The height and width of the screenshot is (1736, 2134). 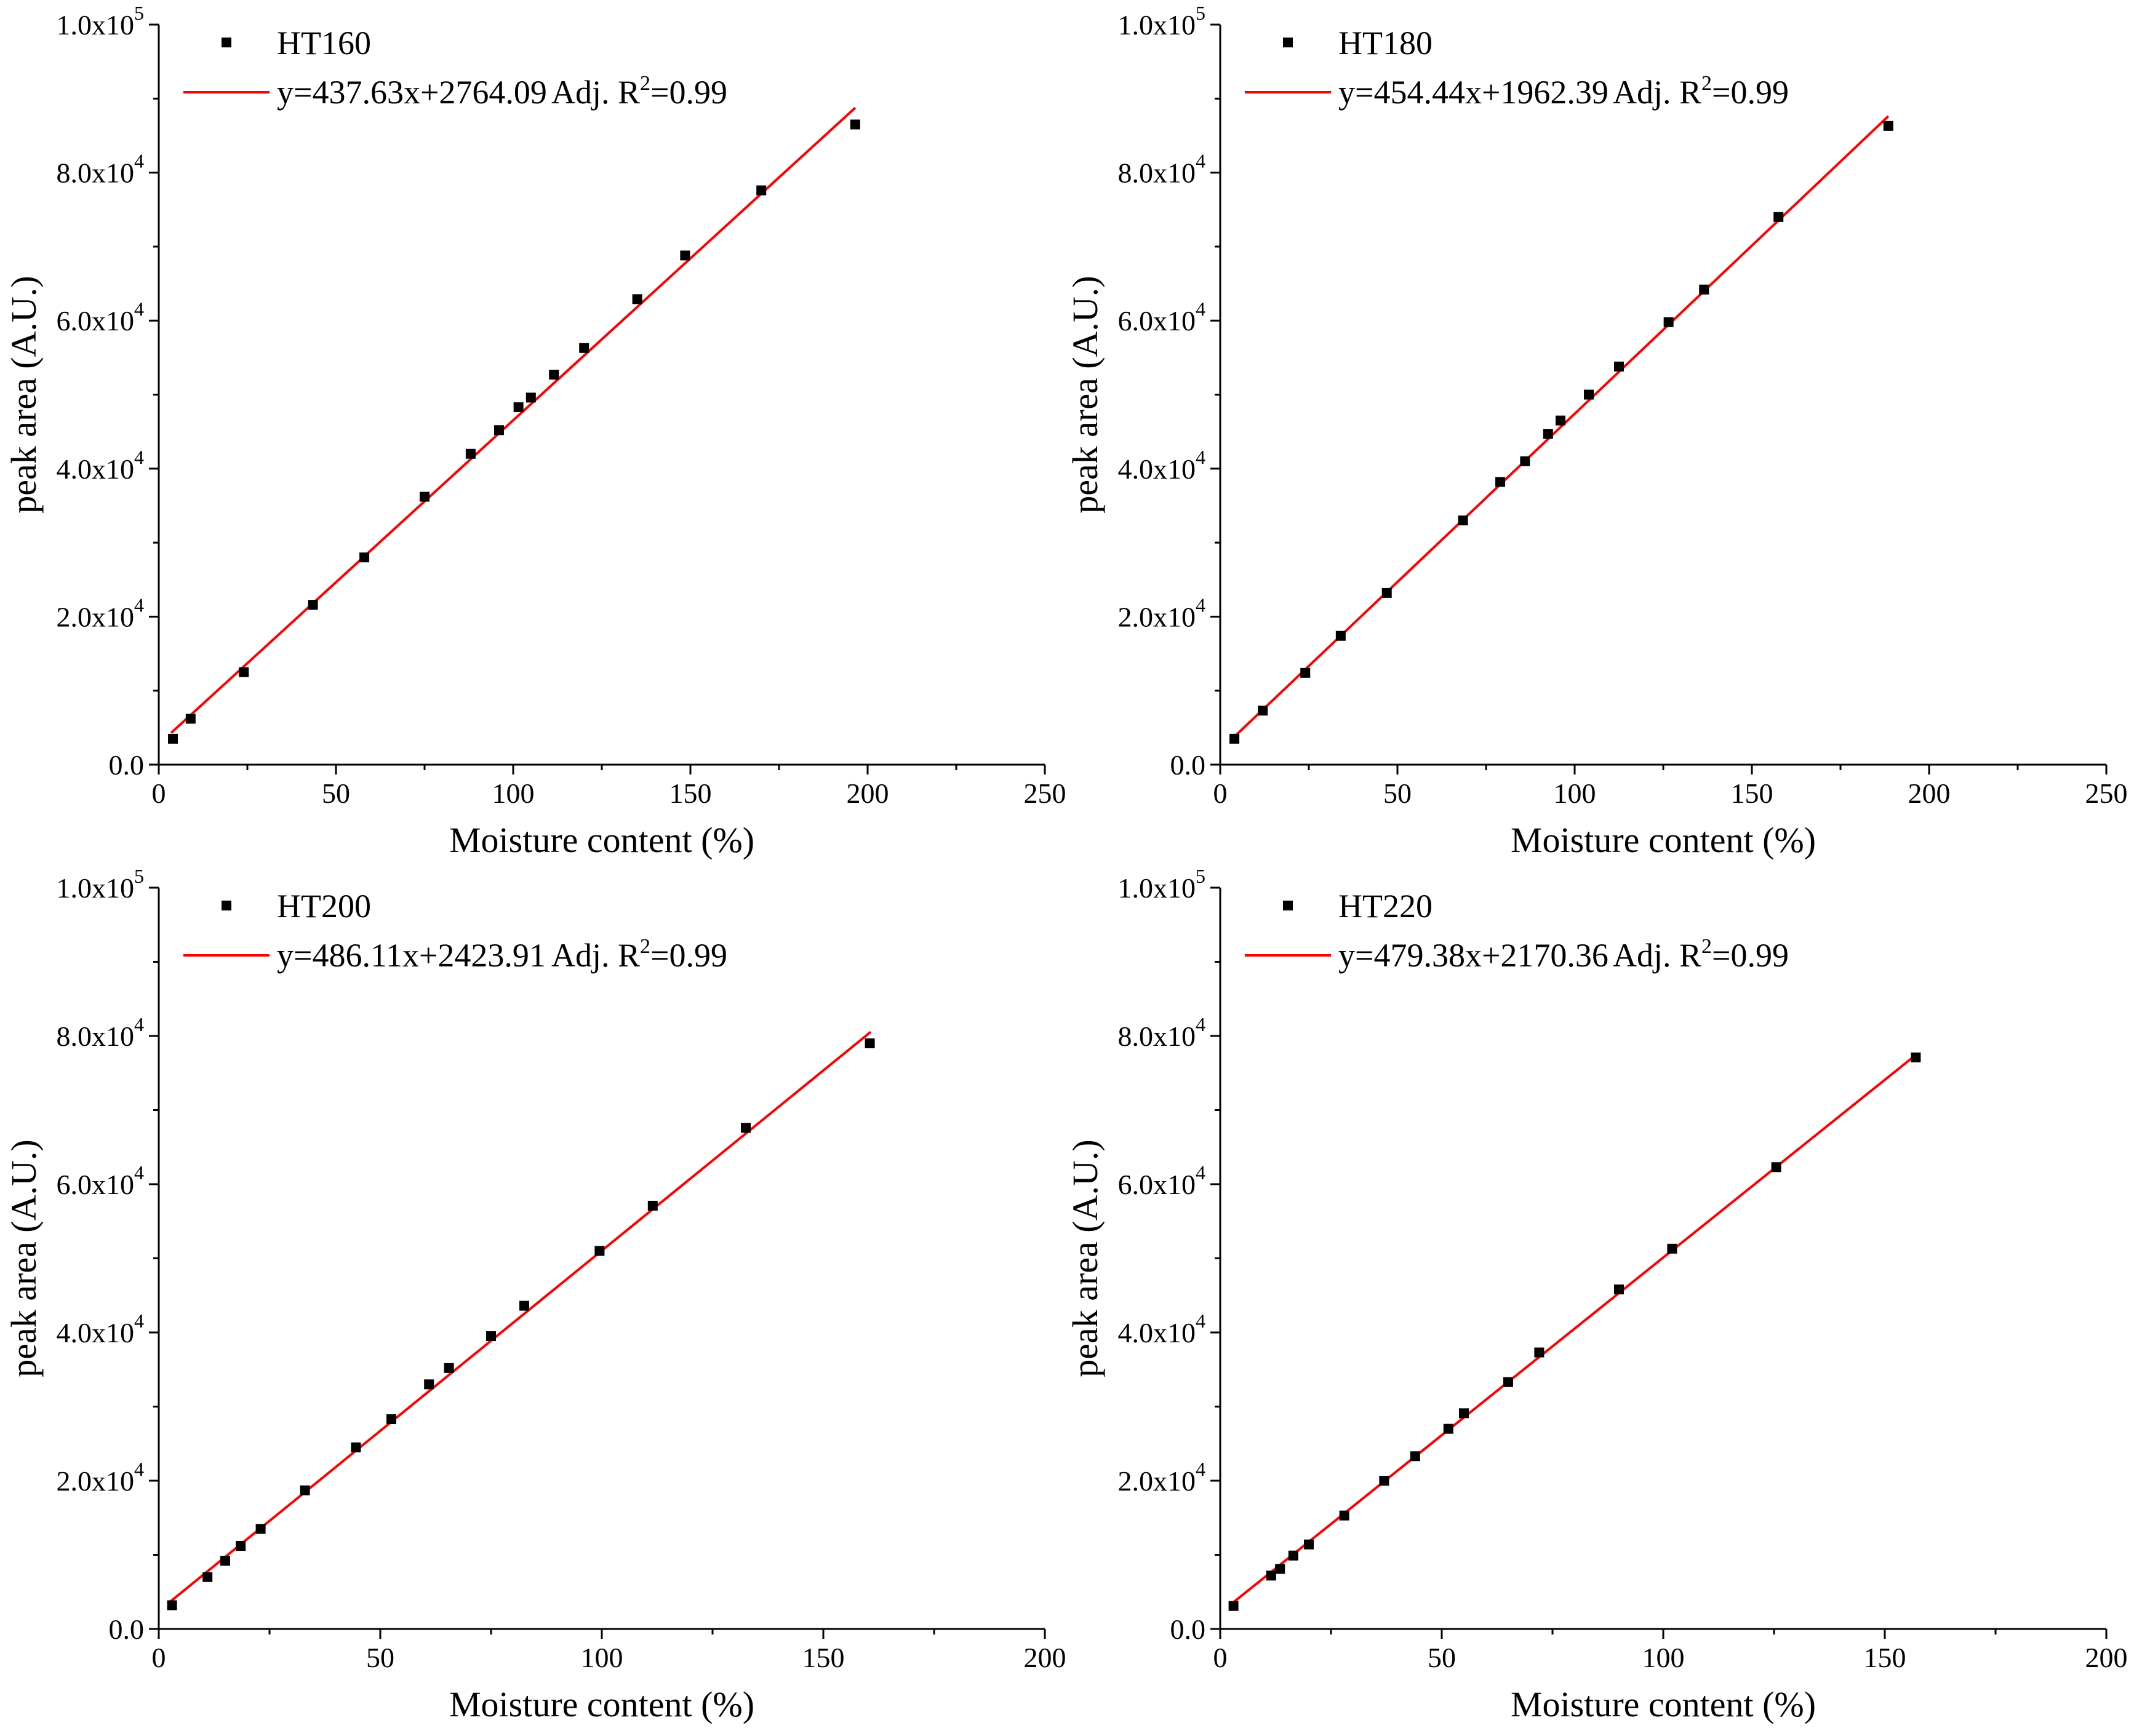 What do you see at coordinates (412, 92) in the screenshot?
I see `legend-fit-equation: y=437.63x+2764.09` at bounding box center [412, 92].